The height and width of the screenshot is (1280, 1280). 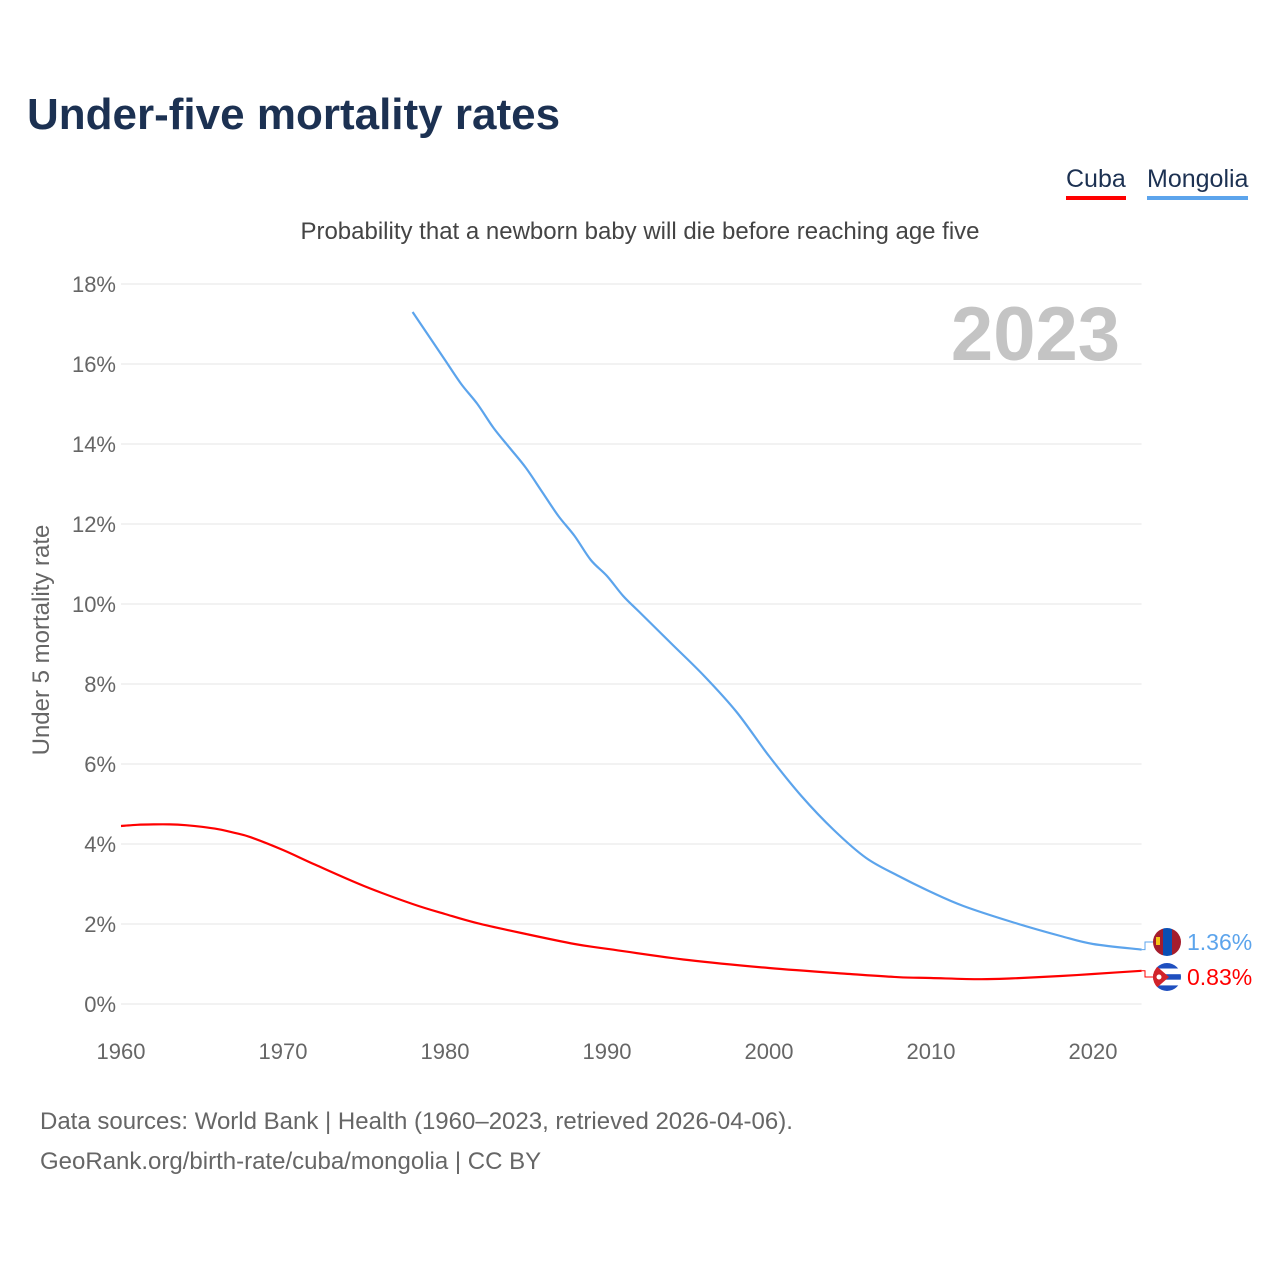 I want to click on mongolia-flag-icon, so click(x=1167, y=942).